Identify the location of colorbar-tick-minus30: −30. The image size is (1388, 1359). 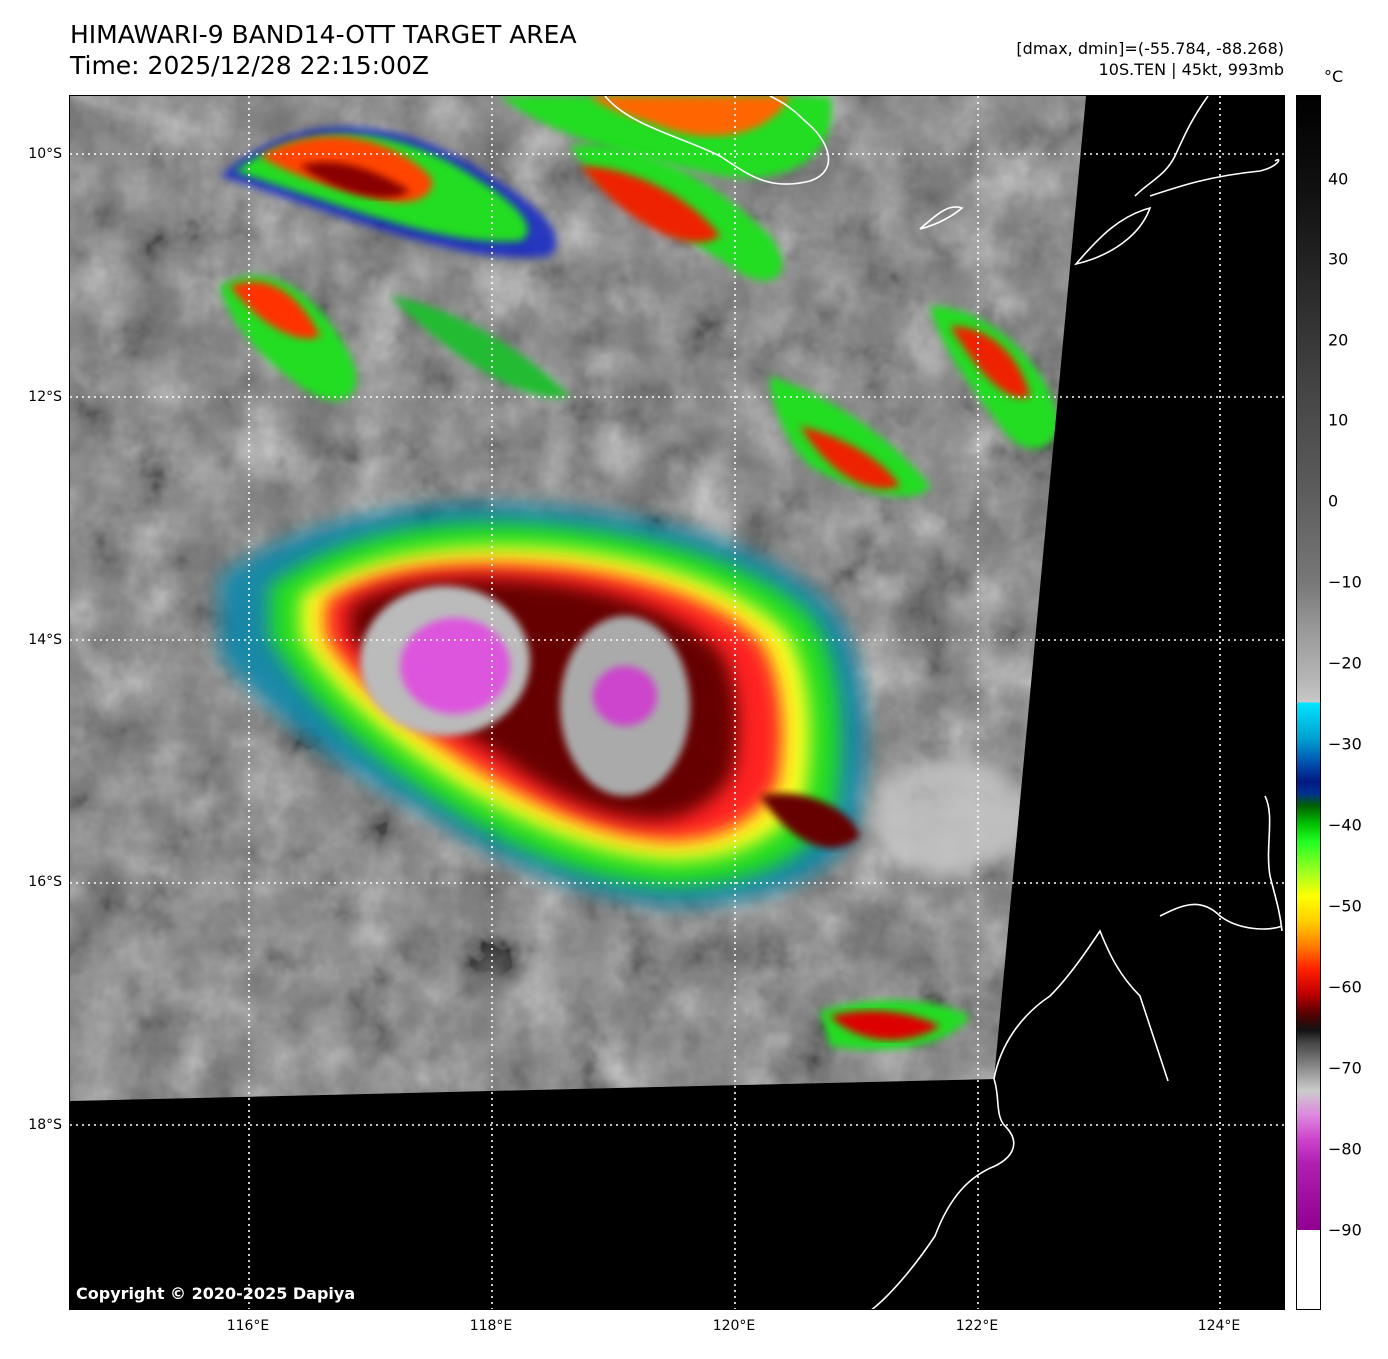
(1345, 744).